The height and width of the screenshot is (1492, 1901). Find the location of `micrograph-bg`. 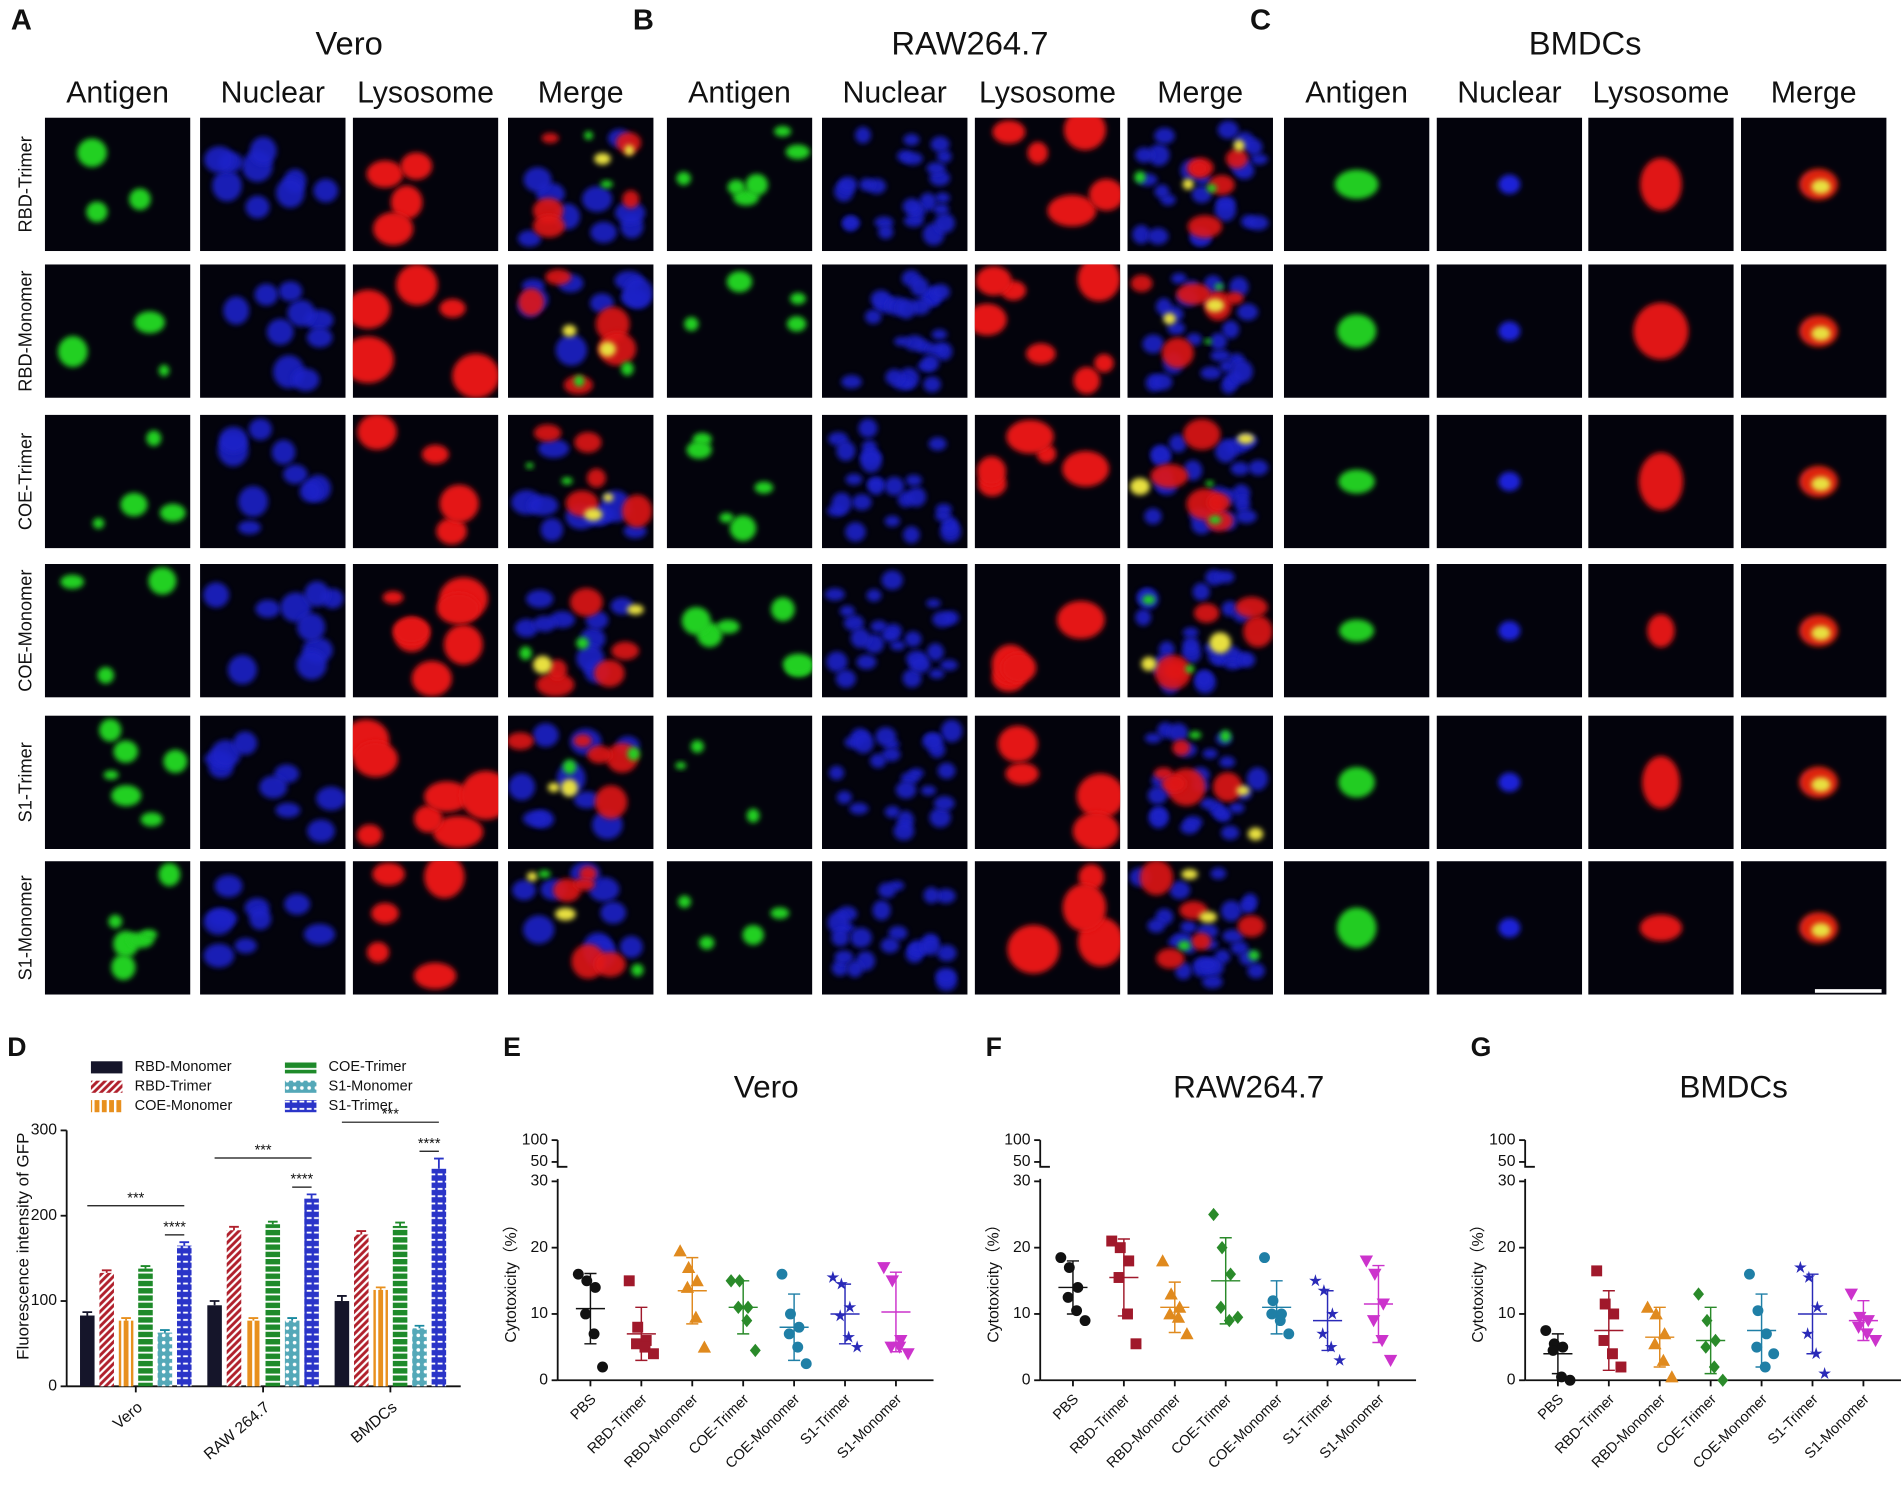

micrograph-bg is located at coordinates (117, 481).